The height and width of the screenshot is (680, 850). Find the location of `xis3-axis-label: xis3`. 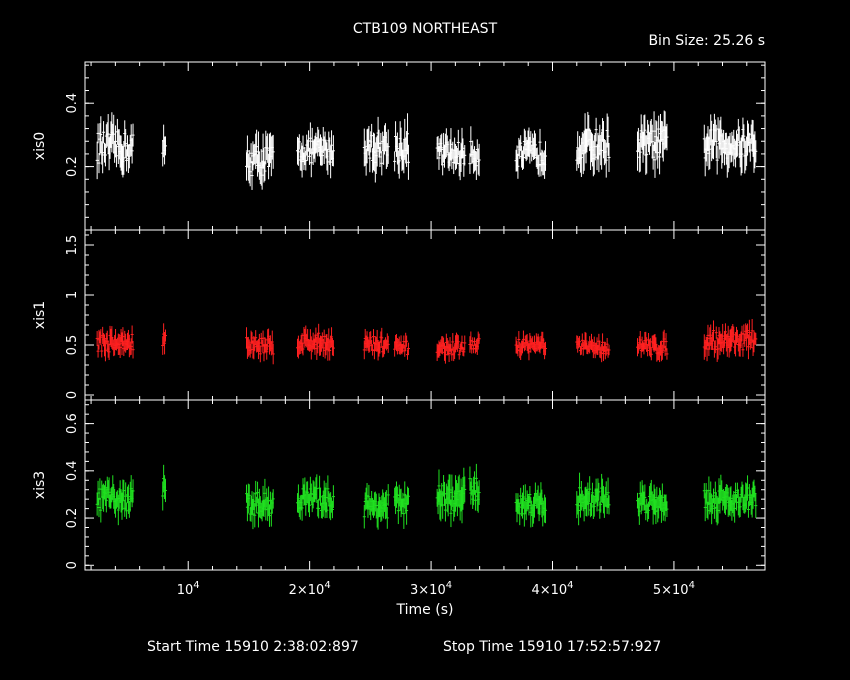

xis3-axis-label: xis3 is located at coordinates (40, 485).